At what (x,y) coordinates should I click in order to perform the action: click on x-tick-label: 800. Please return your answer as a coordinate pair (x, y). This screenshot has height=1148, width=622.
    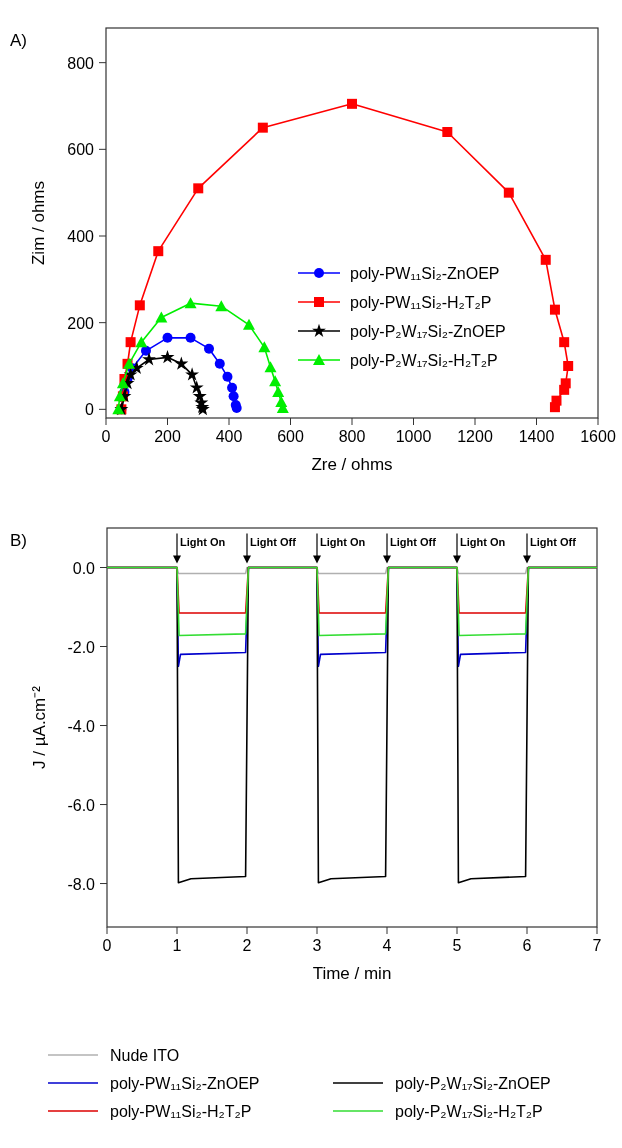
    Looking at the image, I should click on (352, 436).